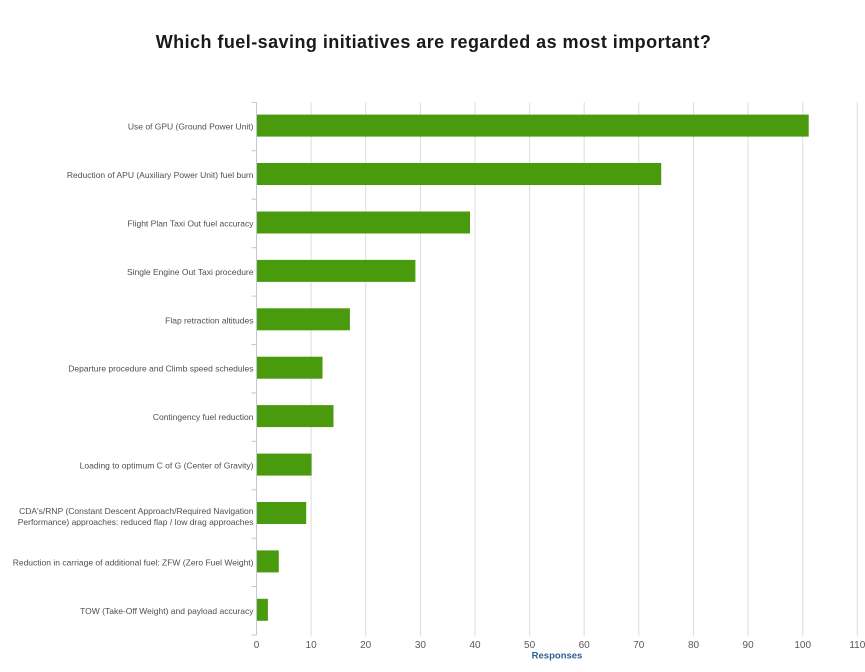  What do you see at coordinates (530, 645) in the screenshot?
I see `svg-text: 50` at bounding box center [530, 645].